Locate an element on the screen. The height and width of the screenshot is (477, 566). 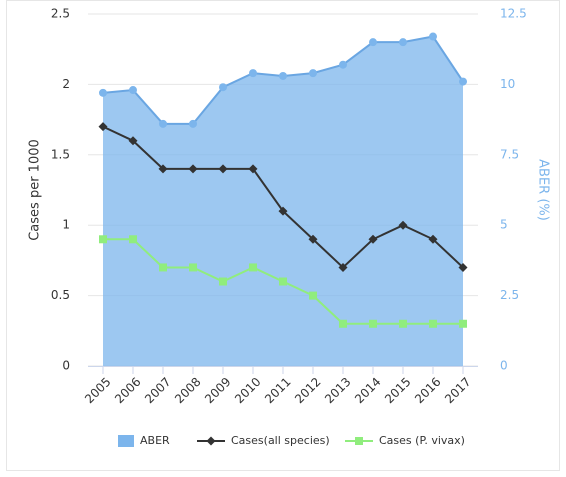
y-tick-label: 2.5 is located at coordinates (60, 14).